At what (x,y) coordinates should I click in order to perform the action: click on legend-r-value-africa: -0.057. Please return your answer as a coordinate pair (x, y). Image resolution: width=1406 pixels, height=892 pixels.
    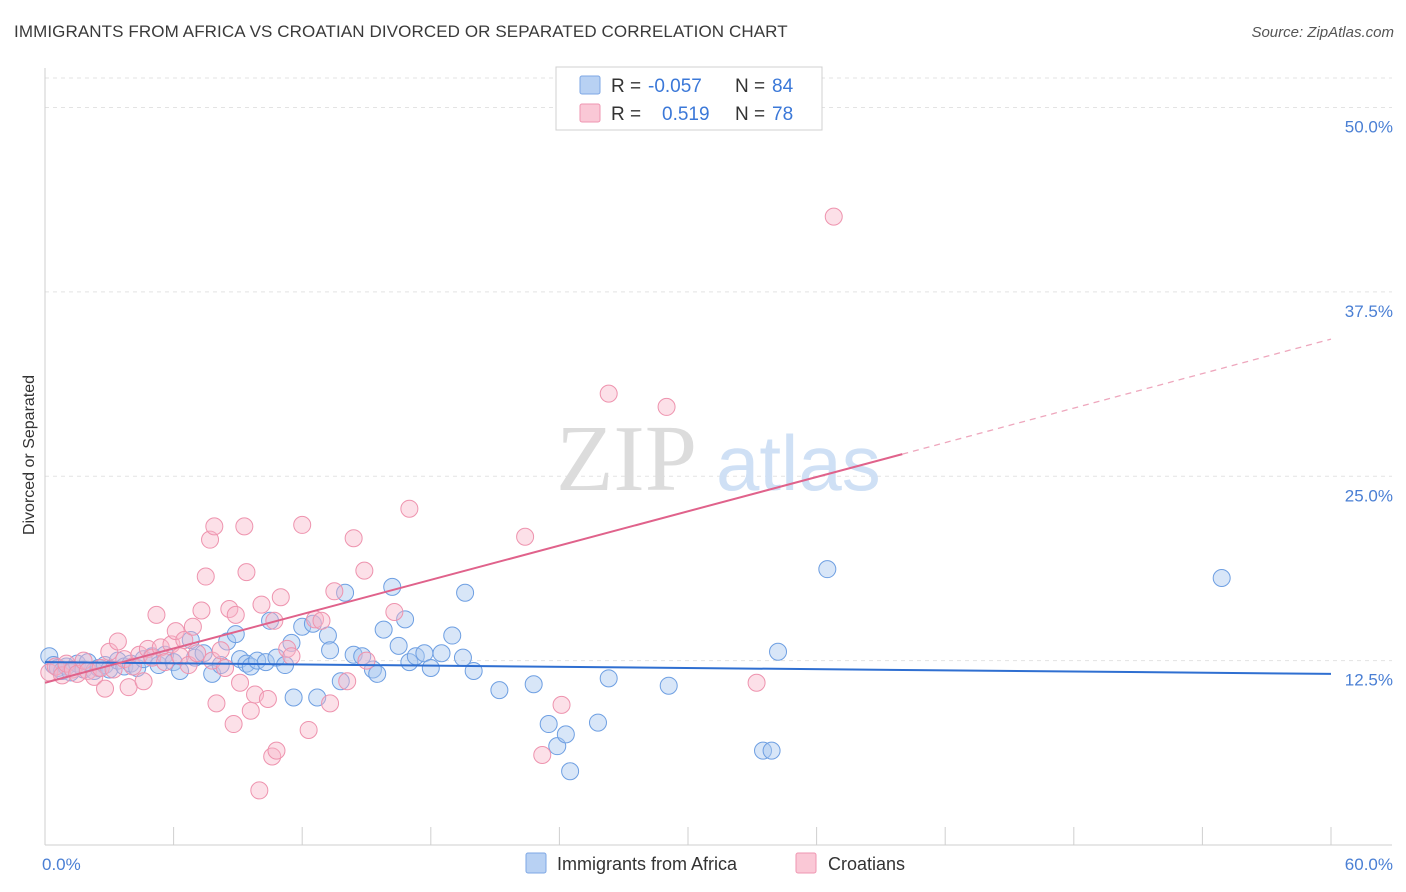
    Looking at the image, I should click on (675, 86).